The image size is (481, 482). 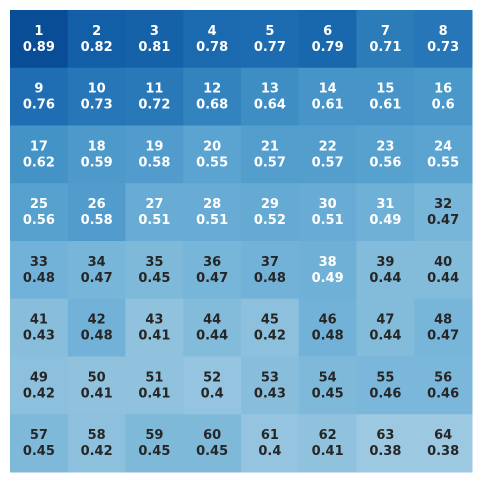 I want to click on cell-index-label: 25, so click(x=39, y=204).